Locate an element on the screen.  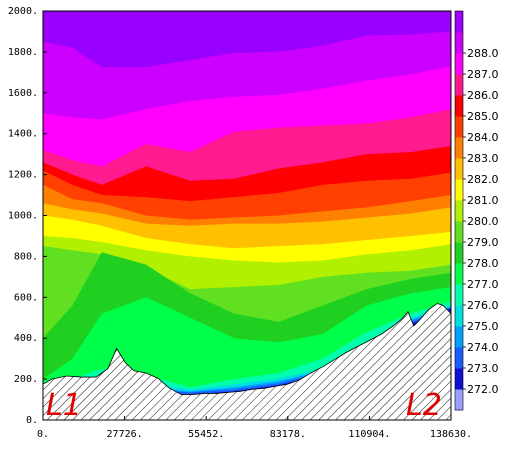
y-tick-label: 2000. is located at coordinates (23, 11).